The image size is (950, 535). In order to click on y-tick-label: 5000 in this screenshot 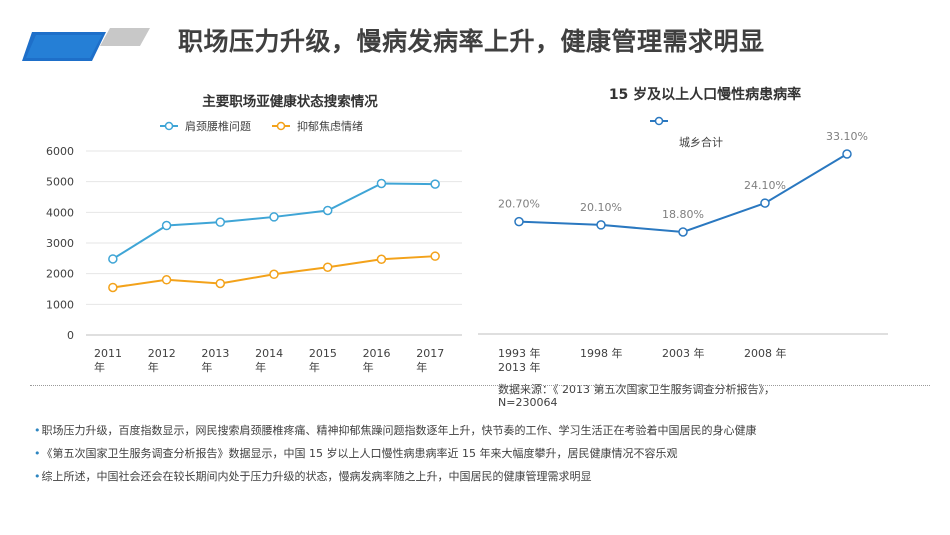, I will do `click(60, 182)`.